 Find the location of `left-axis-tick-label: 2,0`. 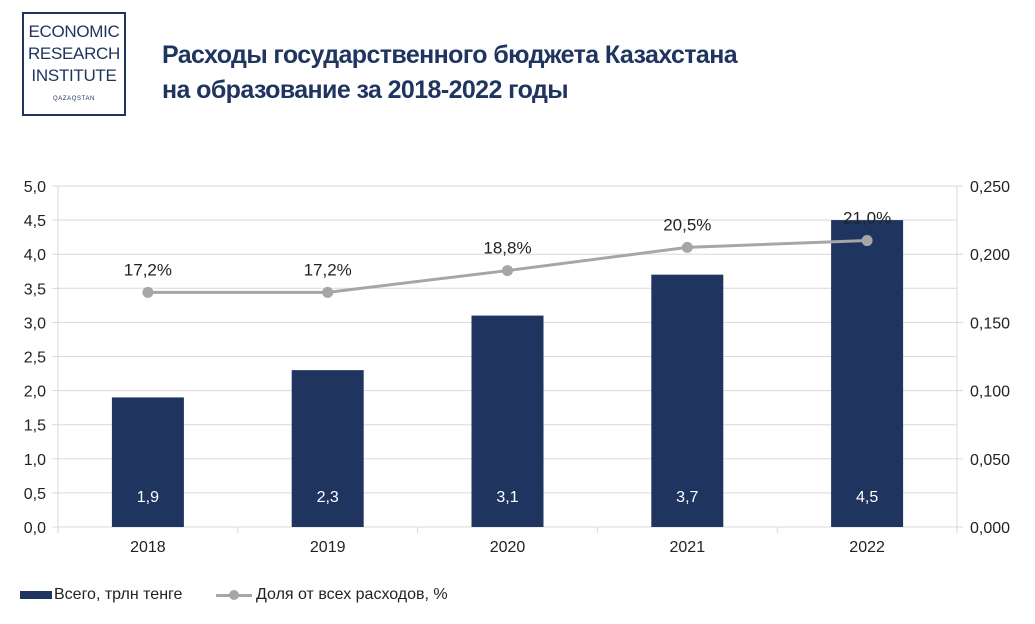

left-axis-tick-label: 2,0 is located at coordinates (35, 392).